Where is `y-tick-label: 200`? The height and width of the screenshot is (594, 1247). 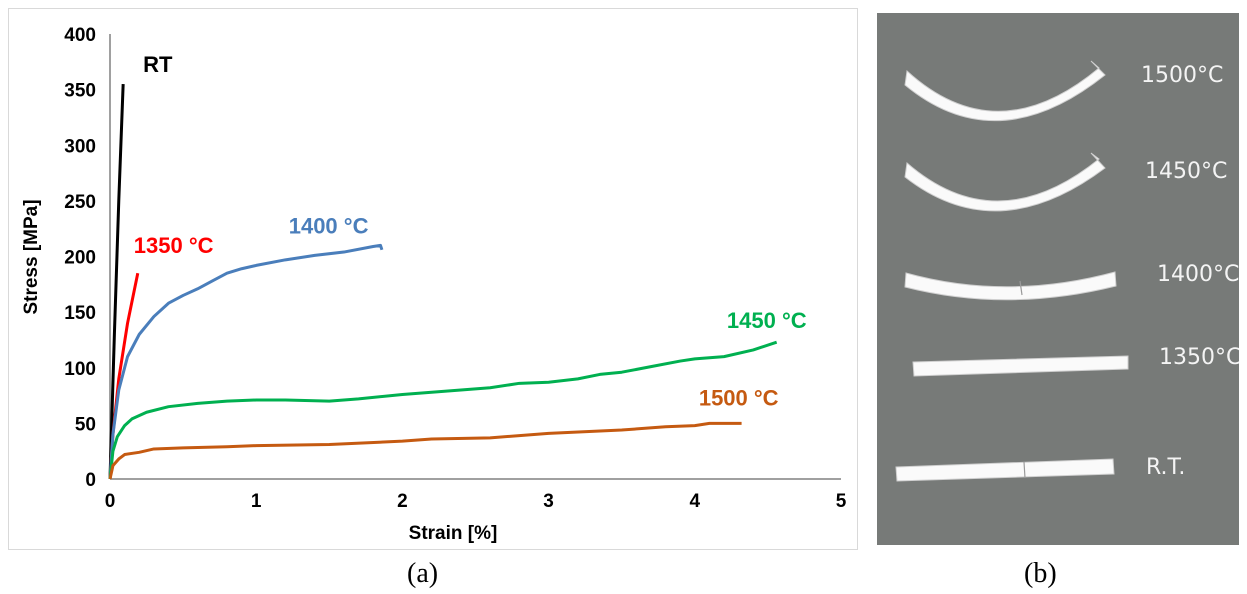 y-tick-label: 200 is located at coordinates (80, 258).